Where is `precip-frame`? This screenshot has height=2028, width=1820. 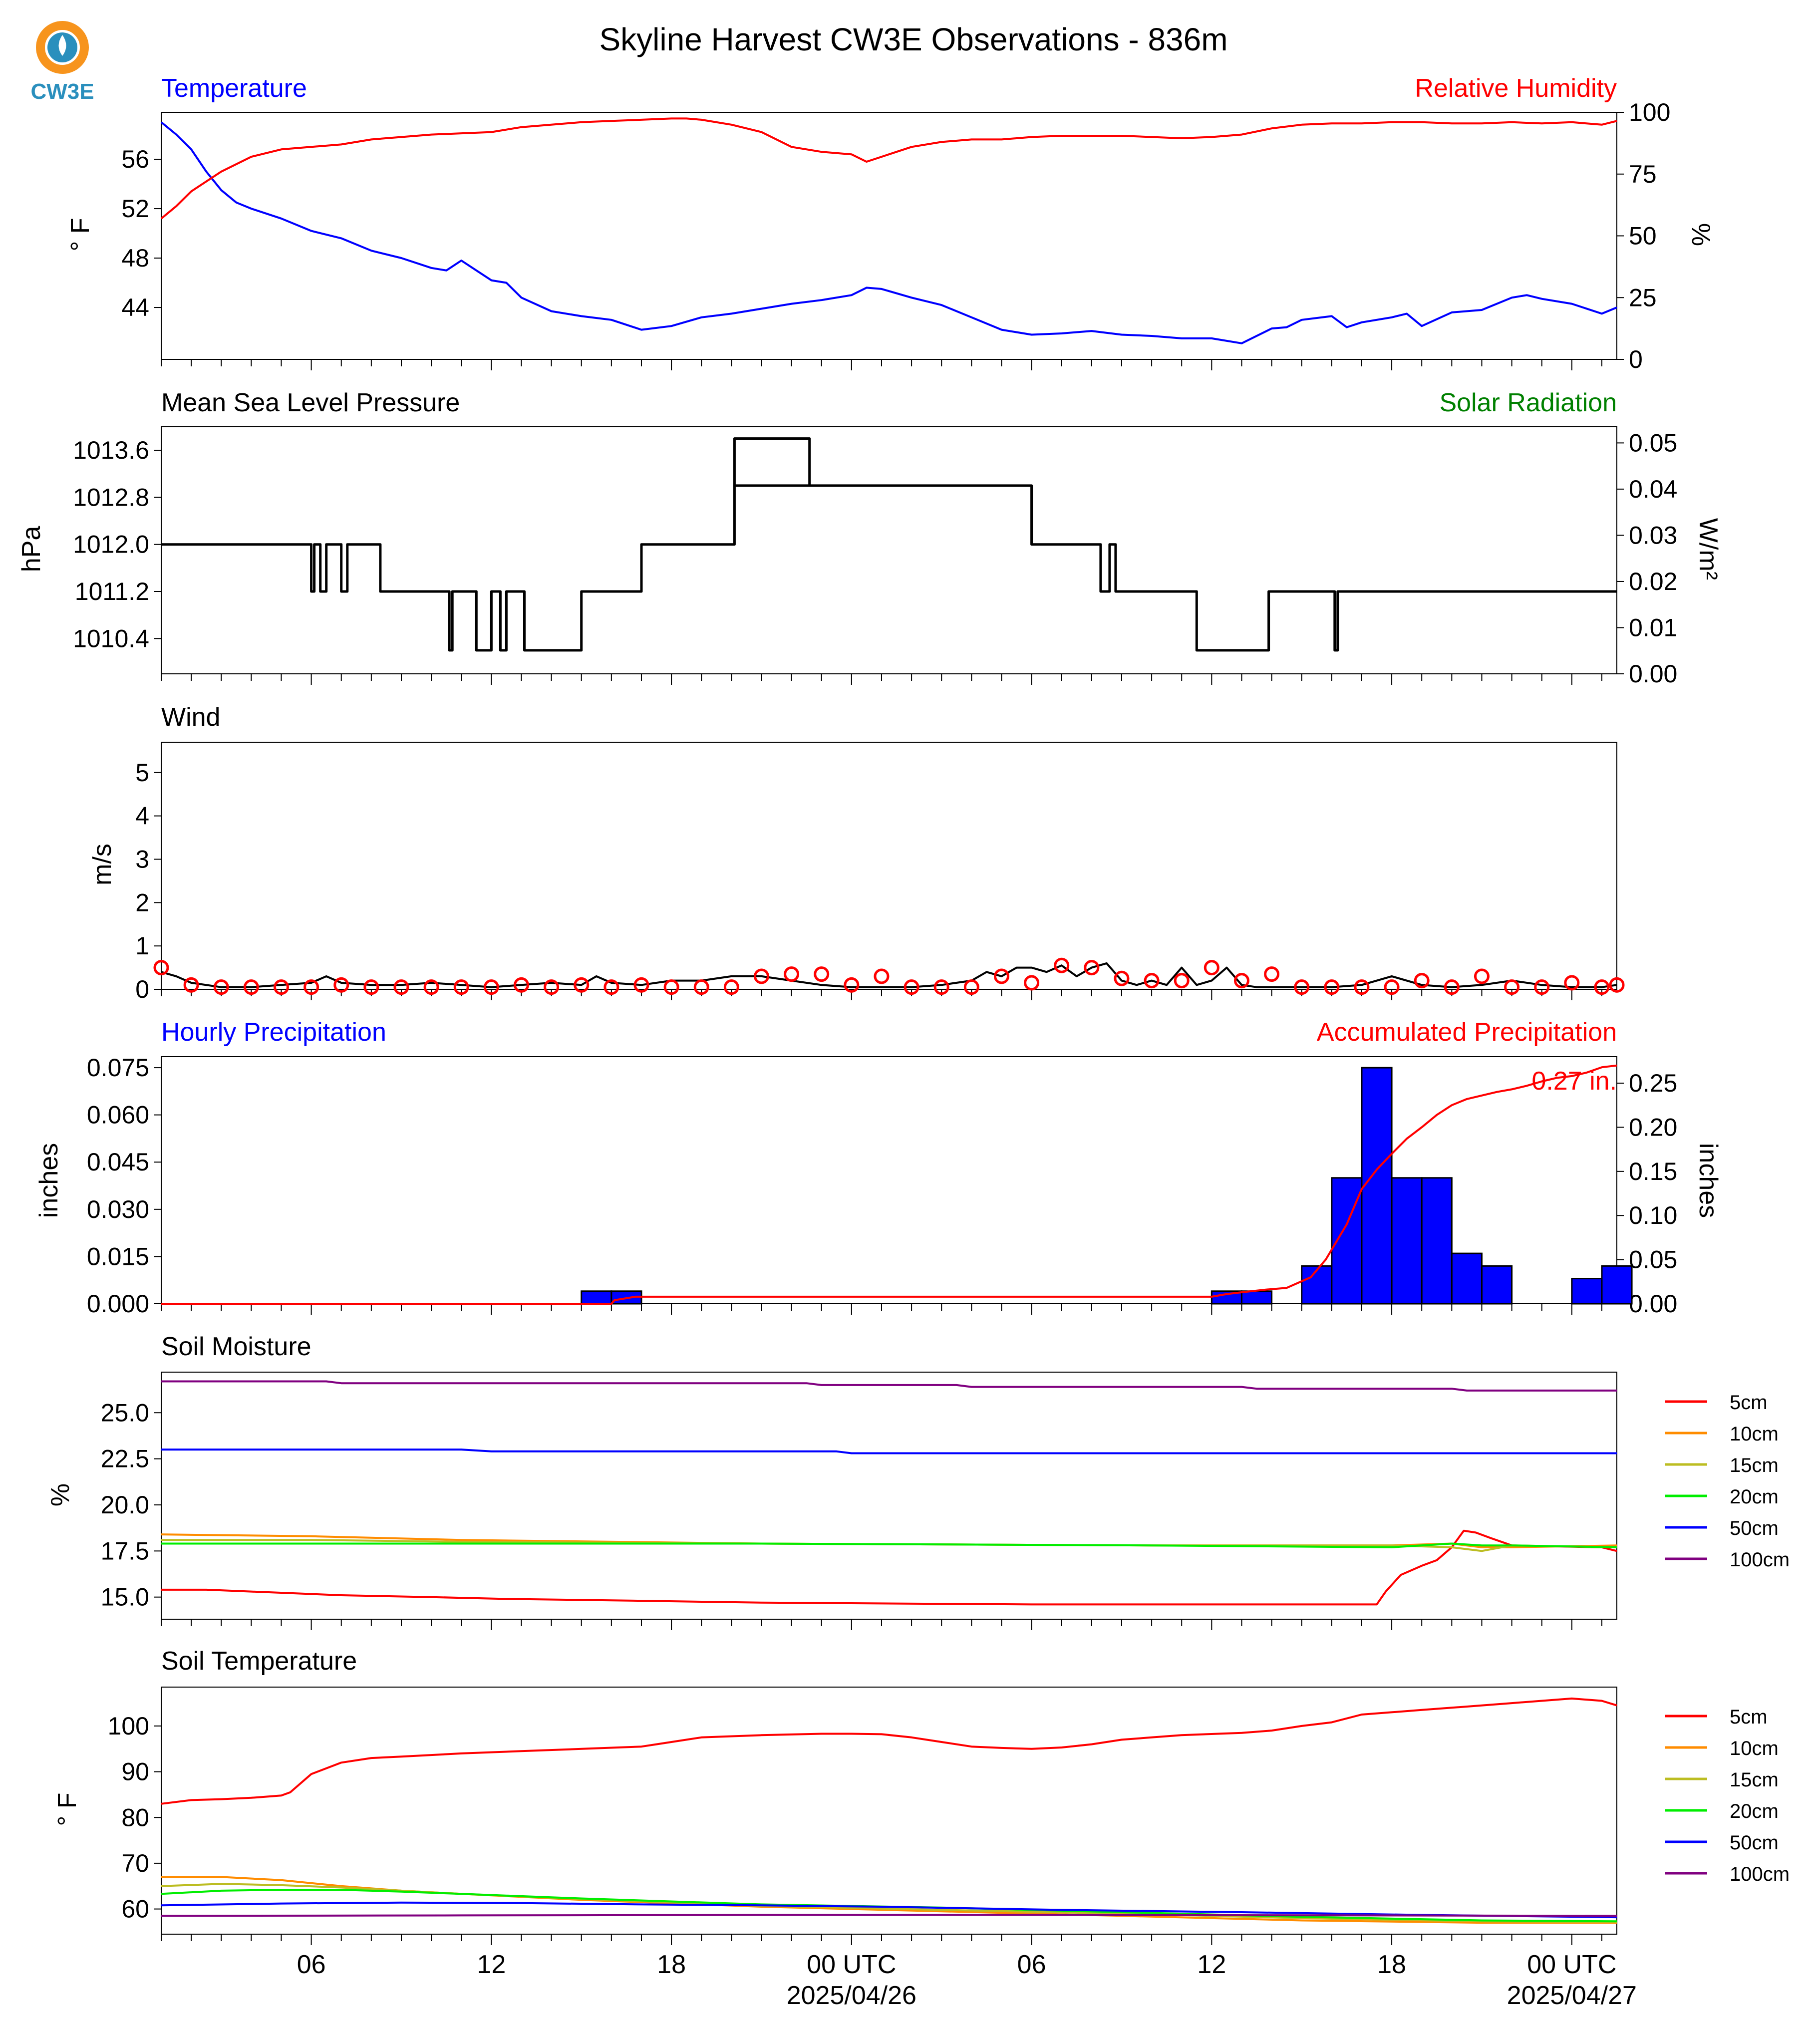
precip-frame is located at coordinates (889, 1180).